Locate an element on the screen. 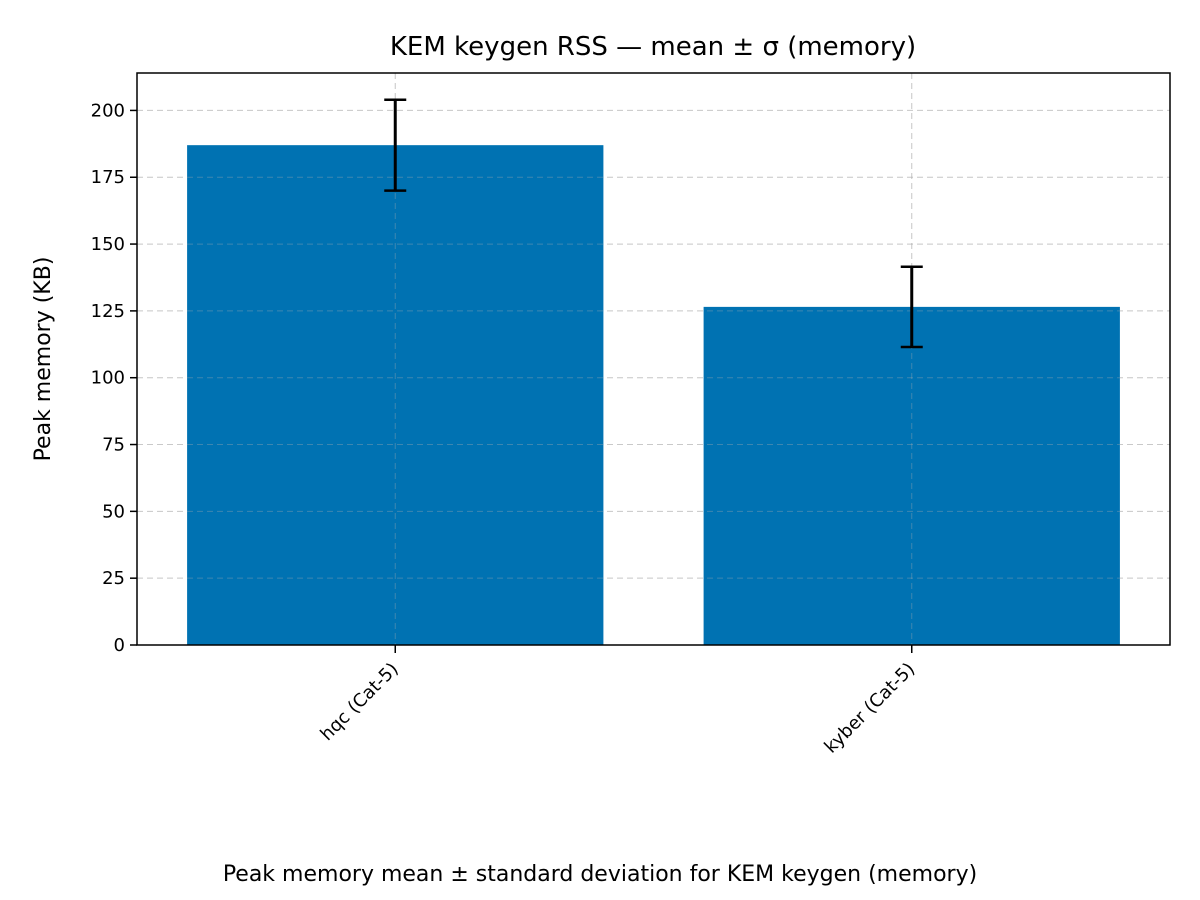 This screenshot has height=900, width=1200. bar is located at coordinates (911, 475).